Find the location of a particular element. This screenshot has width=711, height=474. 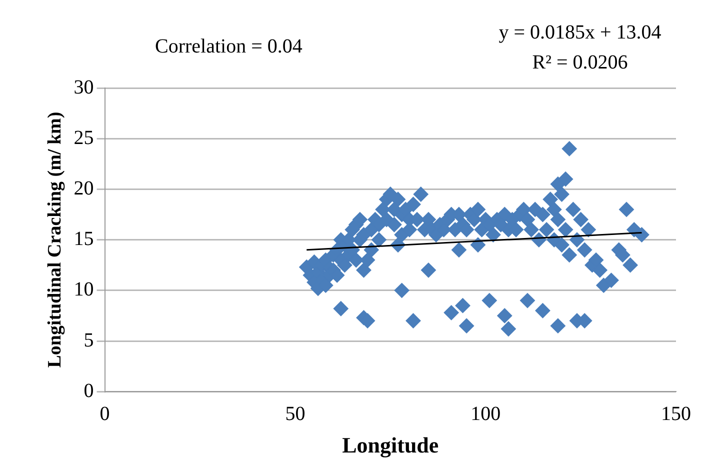

y-tick-label: 5 is located at coordinates (89, 340).